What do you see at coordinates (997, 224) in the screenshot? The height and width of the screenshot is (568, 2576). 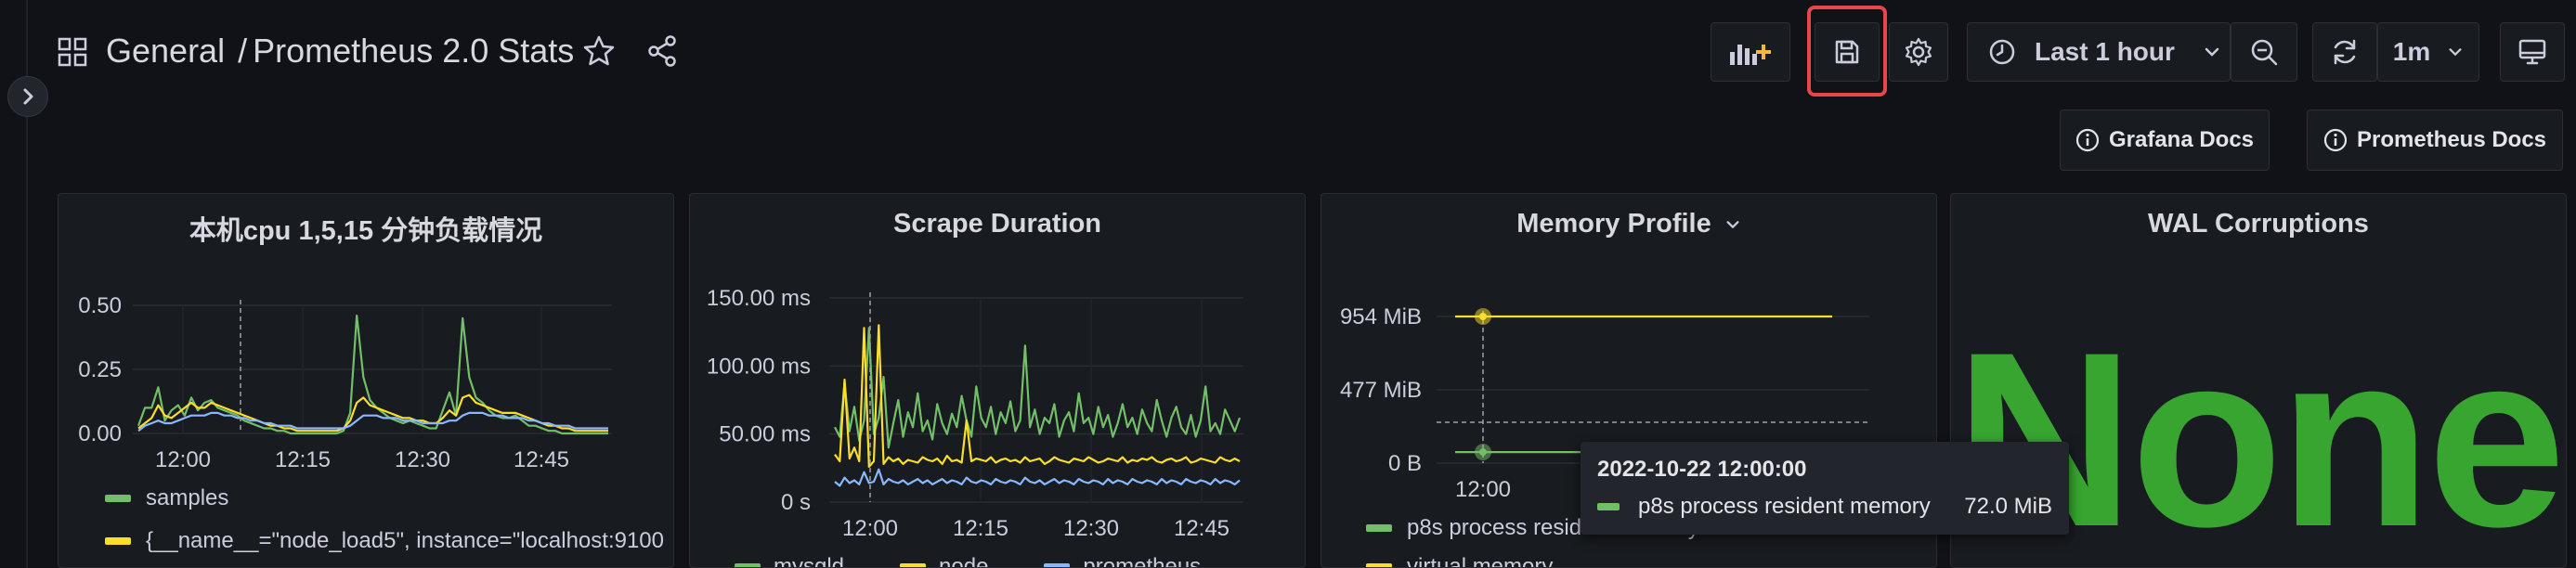 I see `panel-title: Scrape Duration` at bounding box center [997, 224].